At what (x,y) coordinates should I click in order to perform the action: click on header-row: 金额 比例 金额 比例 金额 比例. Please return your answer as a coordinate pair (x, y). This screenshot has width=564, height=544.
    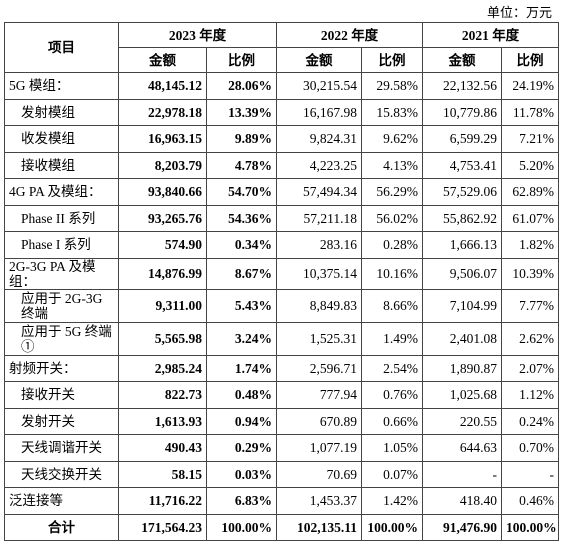
    Looking at the image, I should click on (282, 60).